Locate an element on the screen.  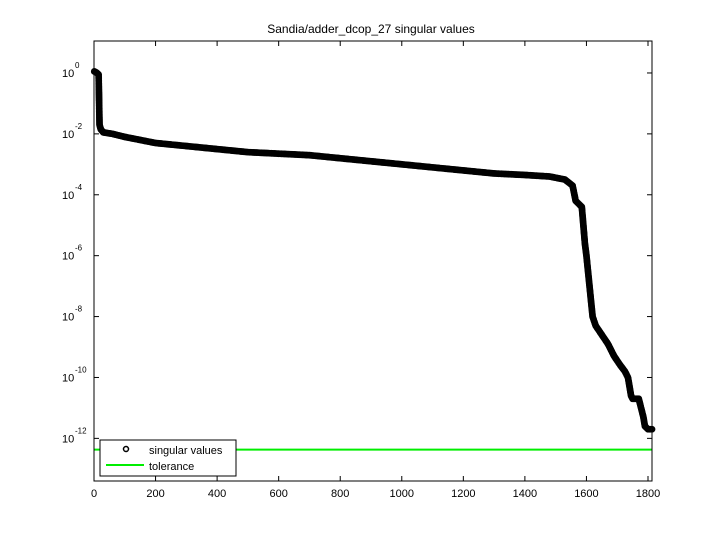
x-tick-label: 400 is located at coordinates (217, 494).